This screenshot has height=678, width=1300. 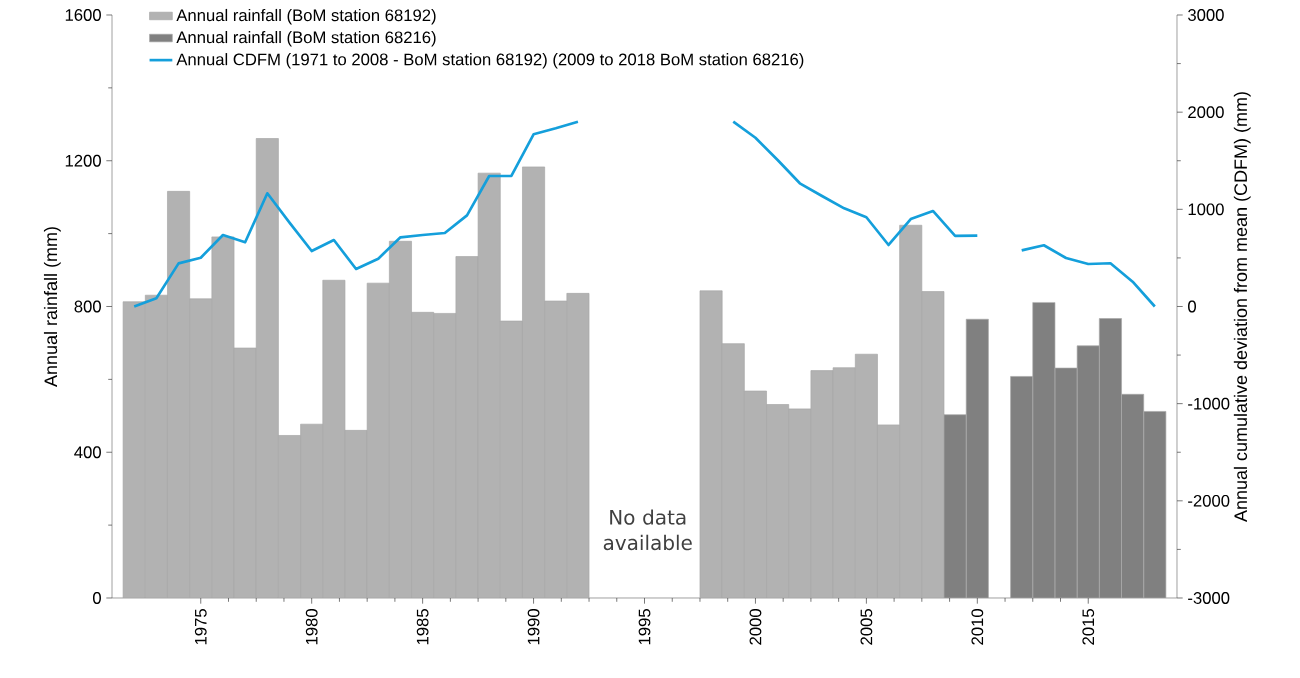 What do you see at coordinates (977, 627) in the screenshot?
I see `x-tick-label: 2010` at bounding box center [977, 627].